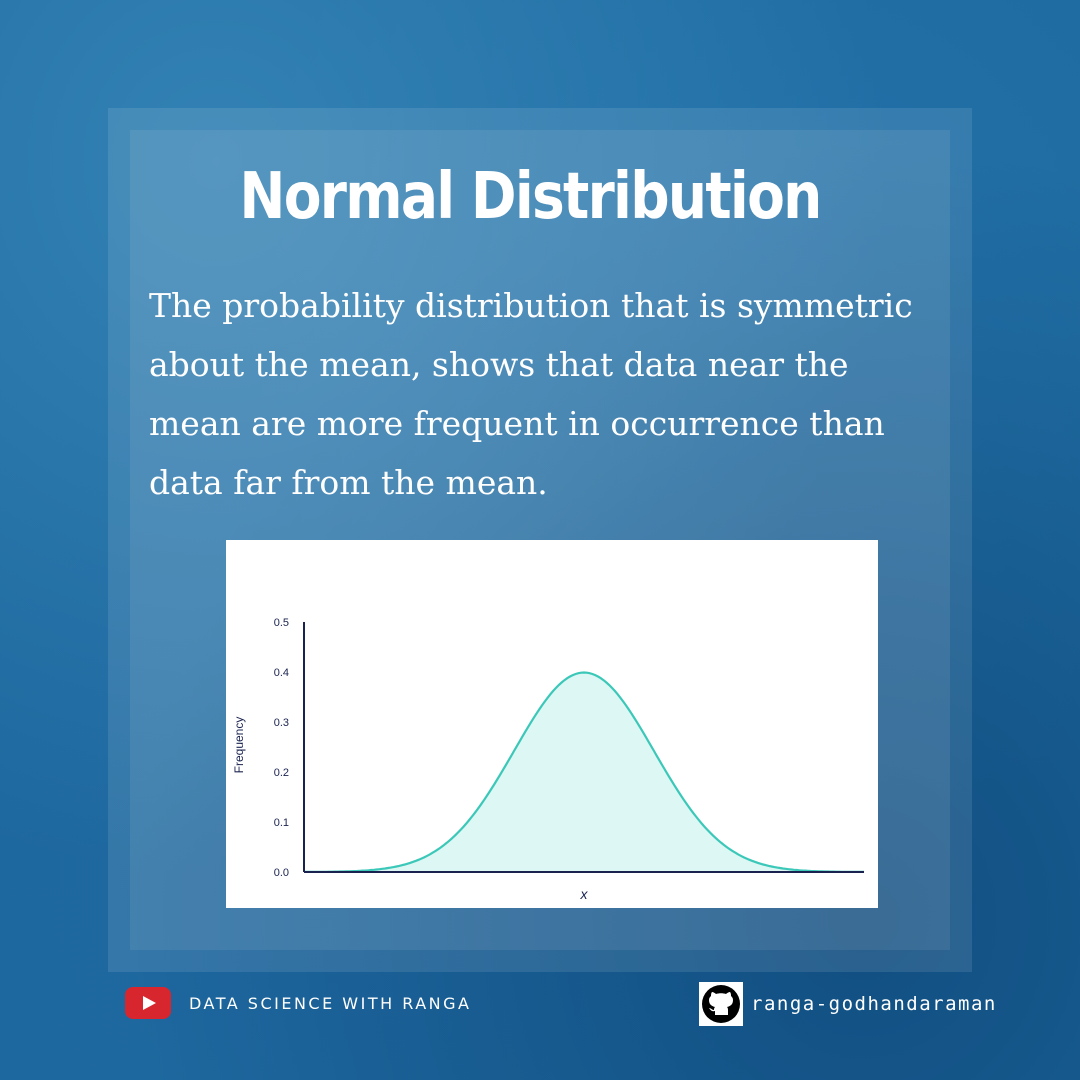 The height and width of the screenshot is (1080, 1080). I want to click on youtube-icon, so click(148, 1003).